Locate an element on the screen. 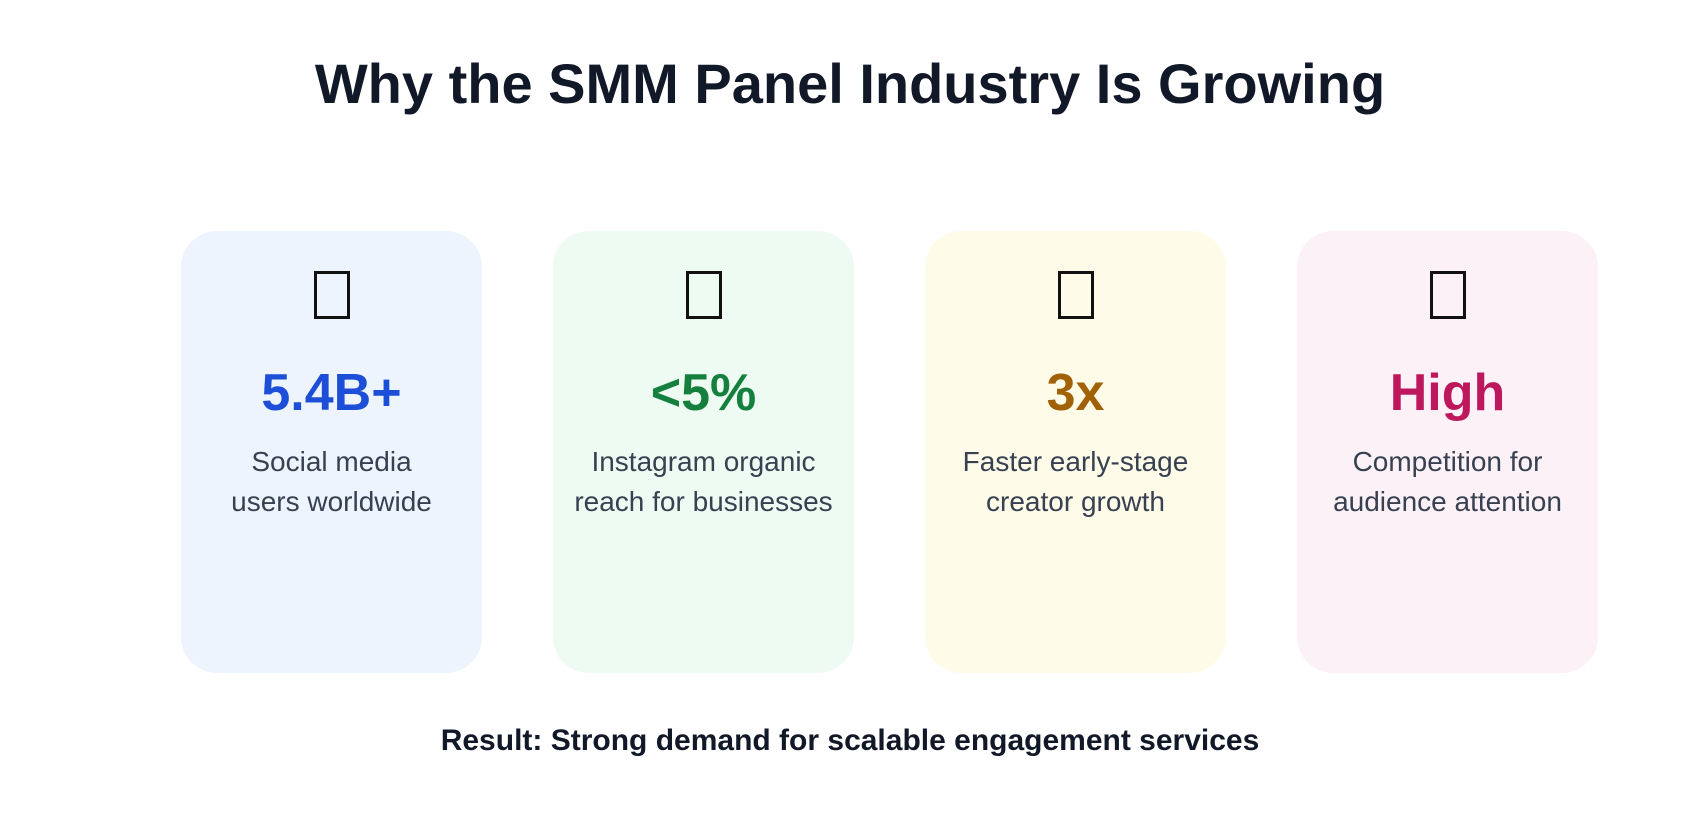  stat-description-line: Instagram organic is located at coordinates (703, 461).